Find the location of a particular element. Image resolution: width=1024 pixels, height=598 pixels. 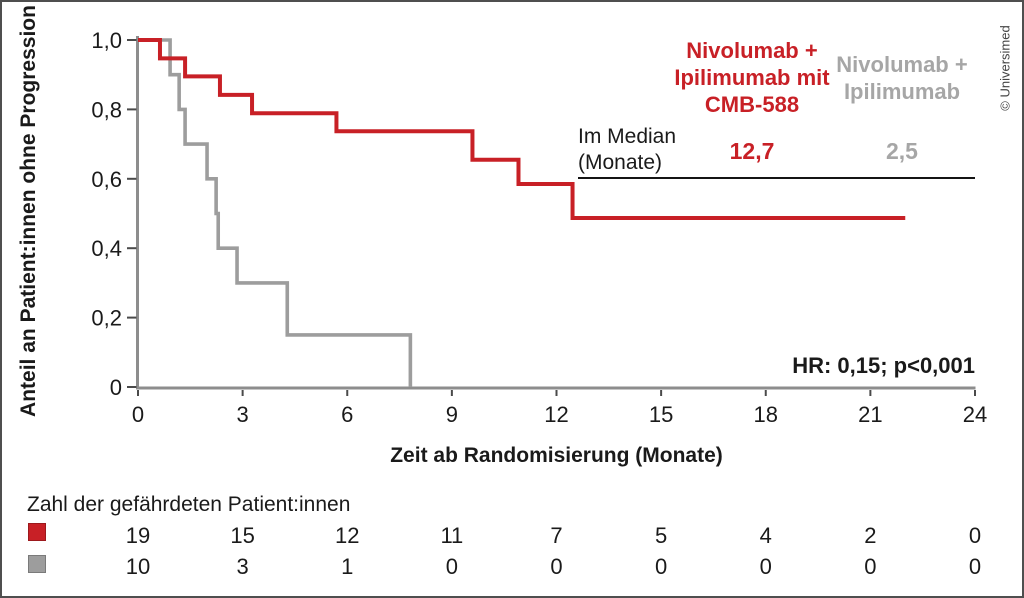

x-tick-label: 24 is located at coordinates (975, 414).